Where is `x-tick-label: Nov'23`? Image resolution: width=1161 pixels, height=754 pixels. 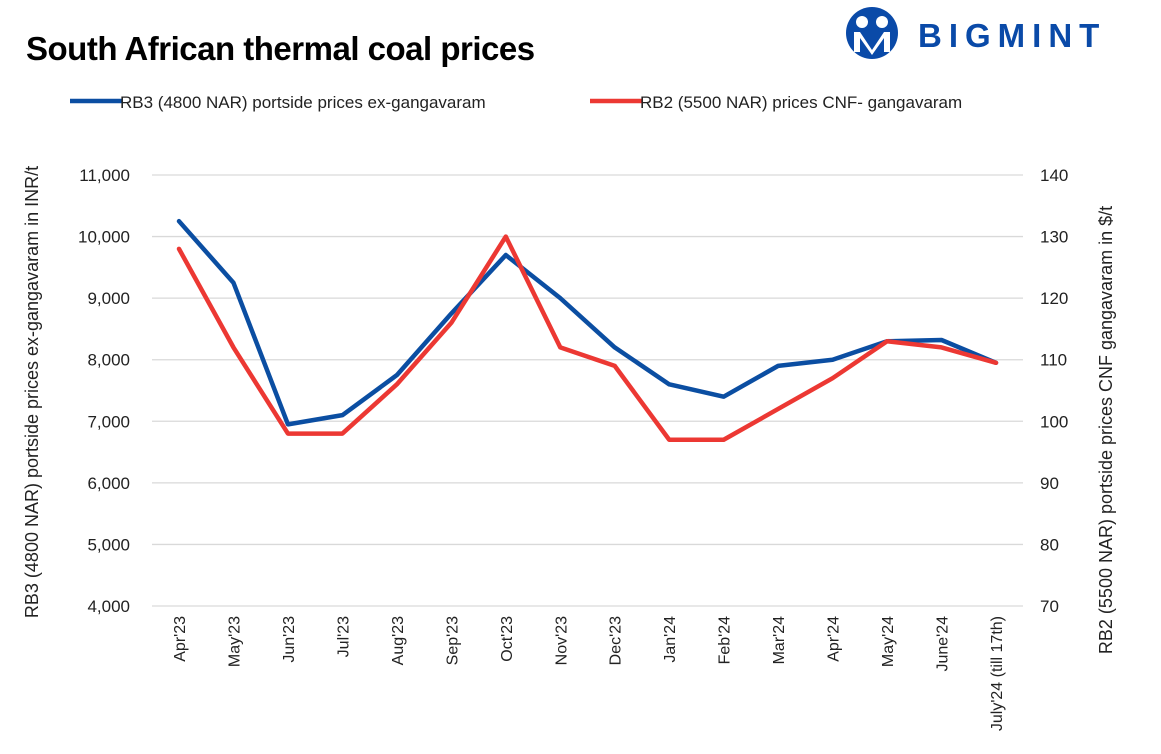 x-tick-label: Nov'23 is located at coordinates (561, 640).